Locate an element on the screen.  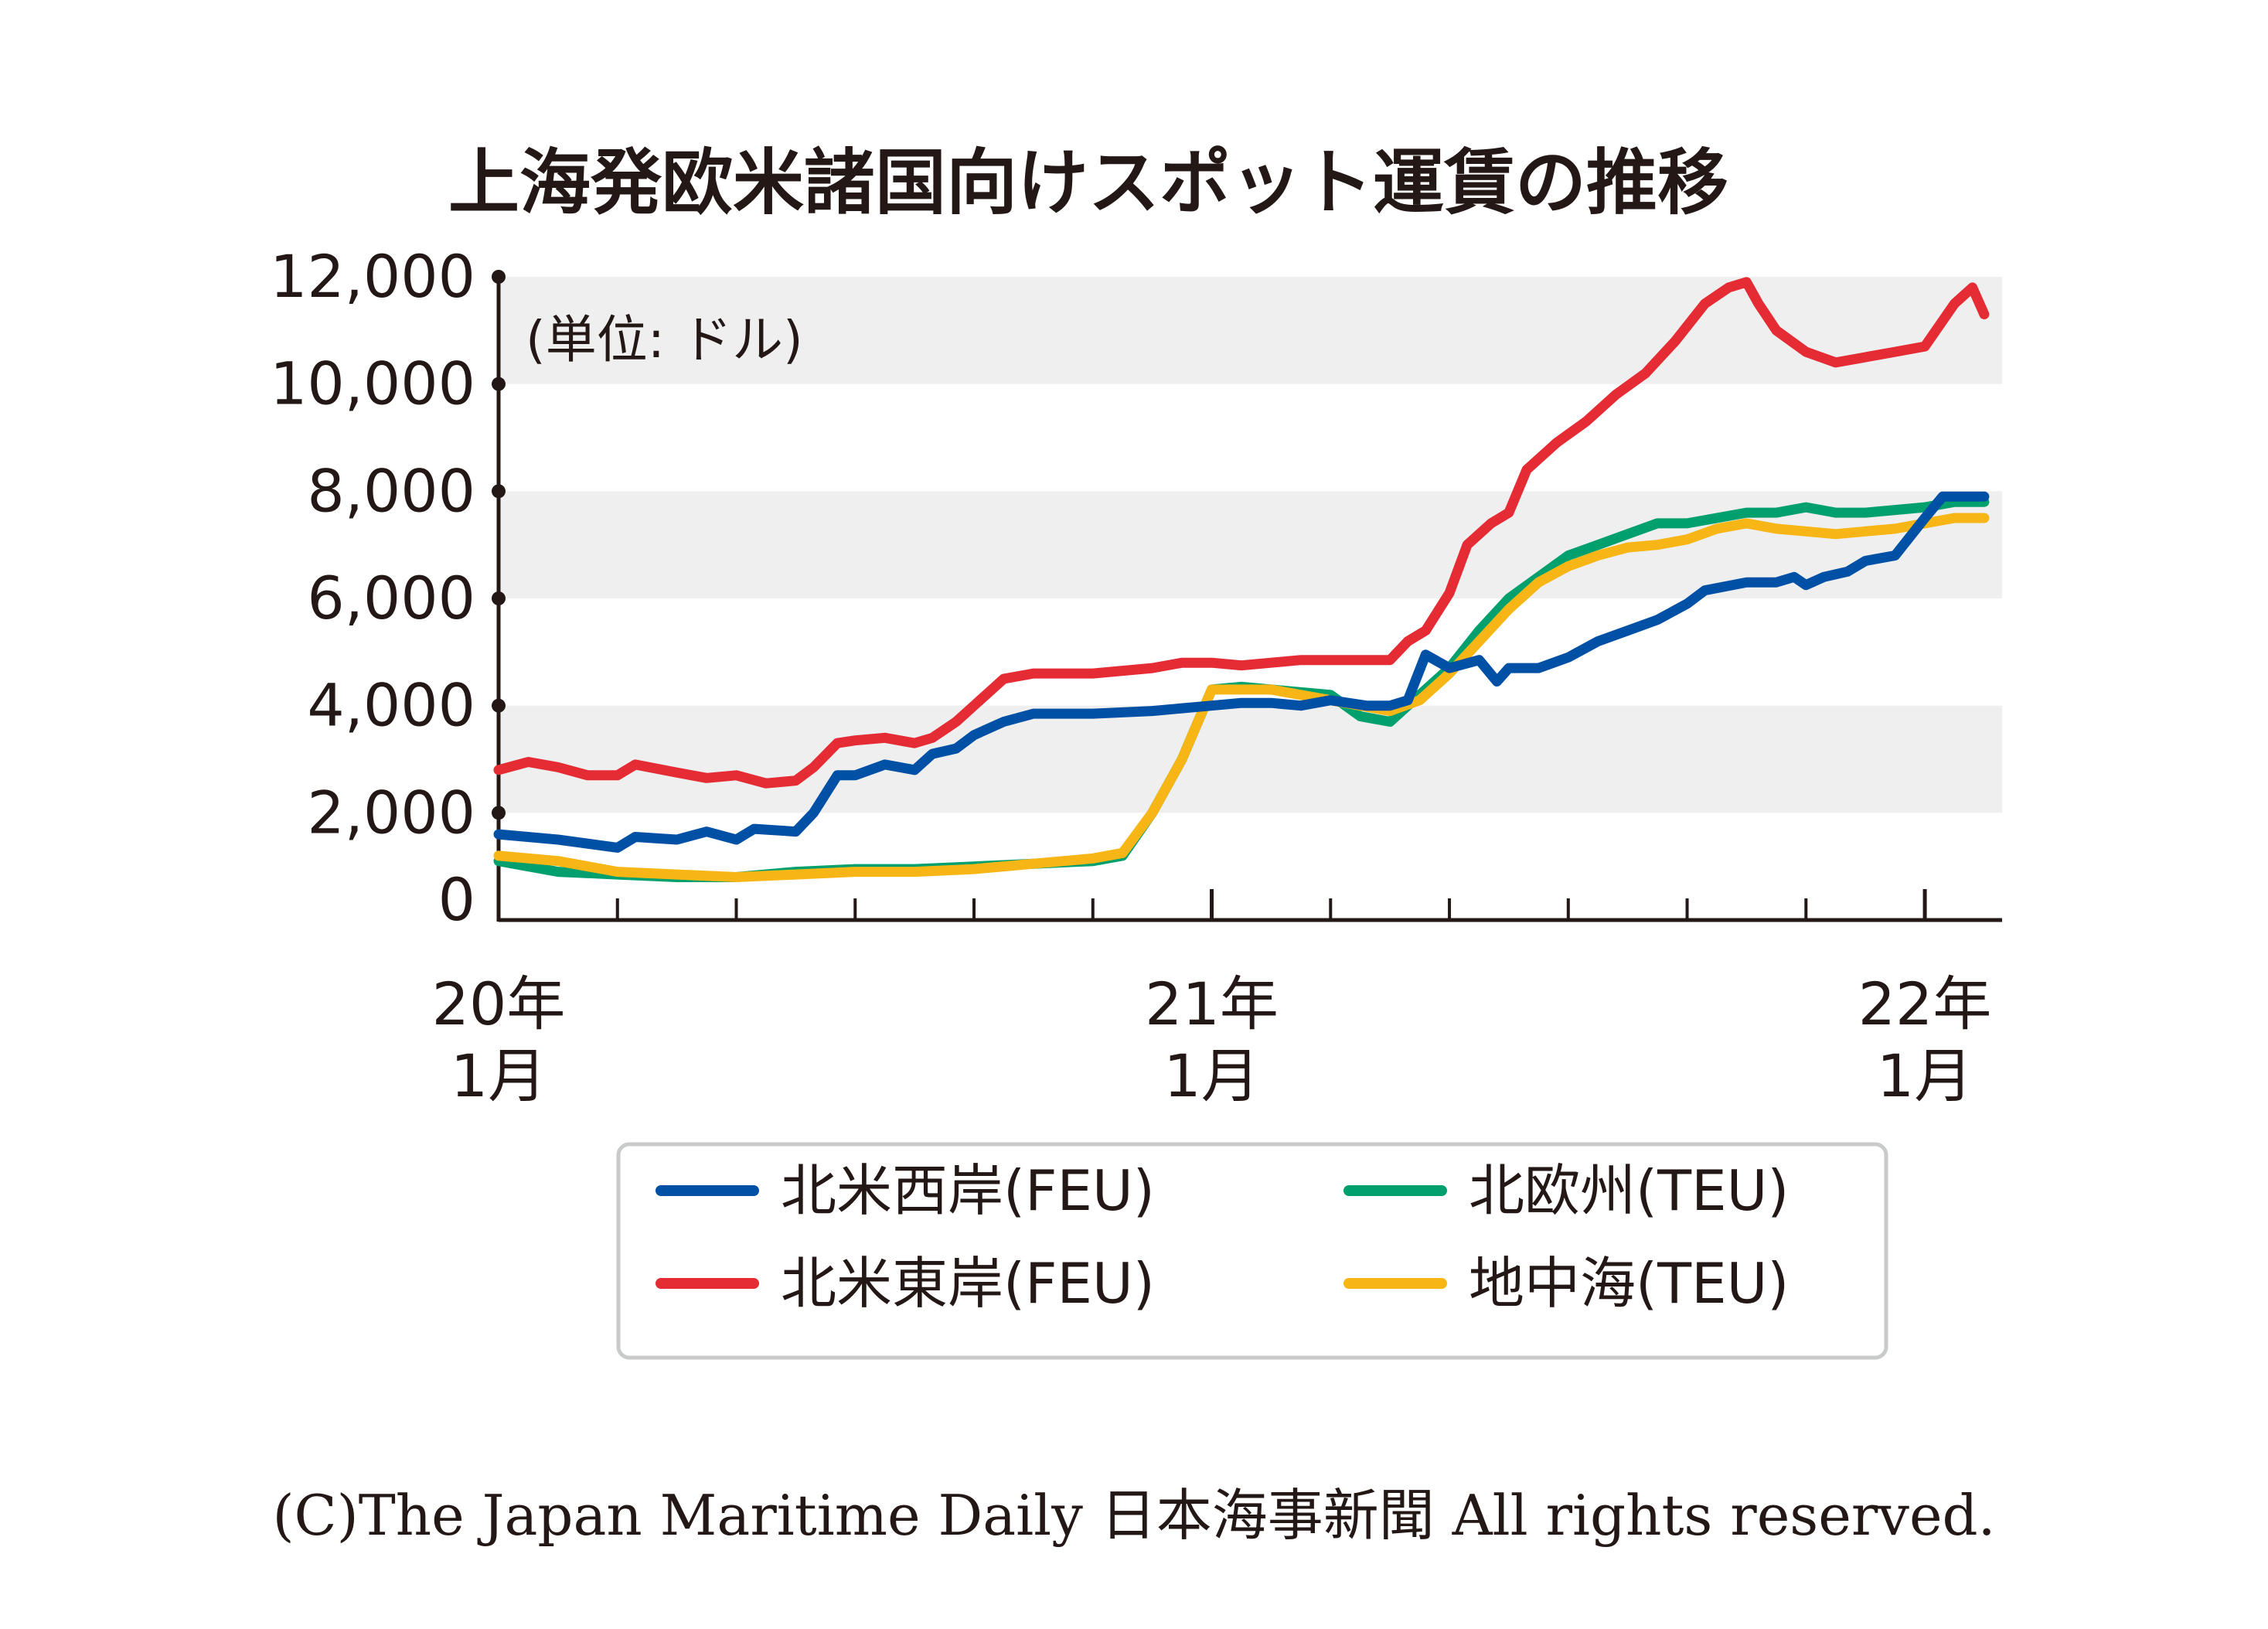
y-ticks: 0 2,000 4,000 6,000 8,000 10,000 12,000 is located at coordinates (388, 588).